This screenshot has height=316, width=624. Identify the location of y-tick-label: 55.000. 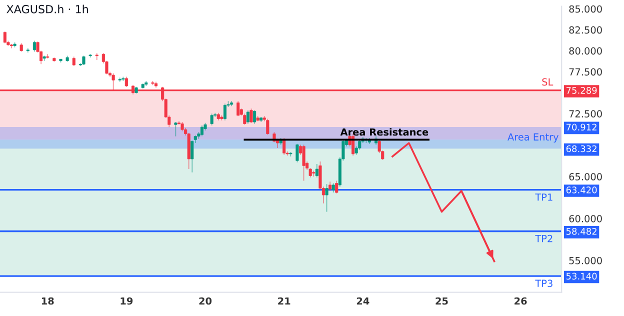
(585, 260).